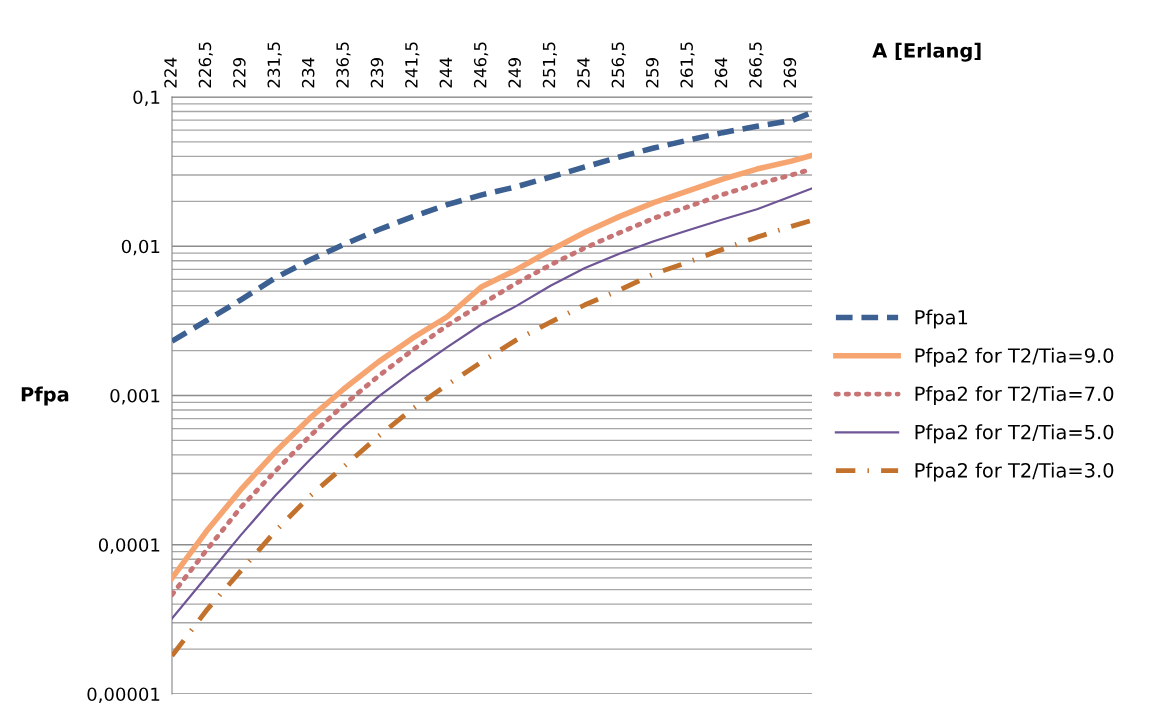 The height and width of the screenshot is (704, 1160). What do you see at coordinates (550, 65) in the screenshot?
I see `x-tick-label: 251,5` at bounding box center [550, 65].